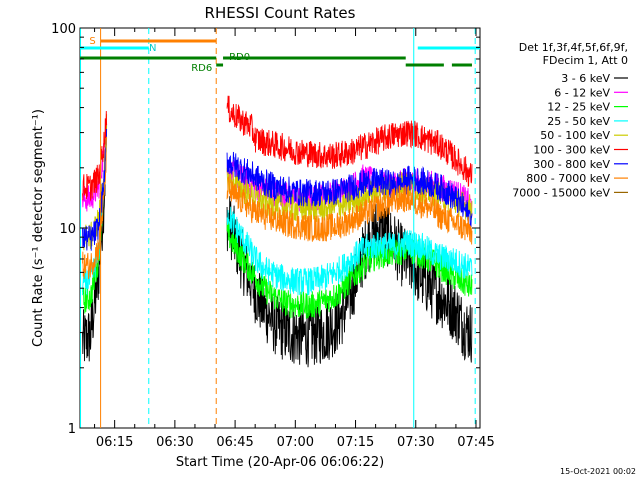 The image size is (640, 484). Describe the element at coordinates (63, 29) in the screenshot. I see `y-tick-label: 100` at that location.